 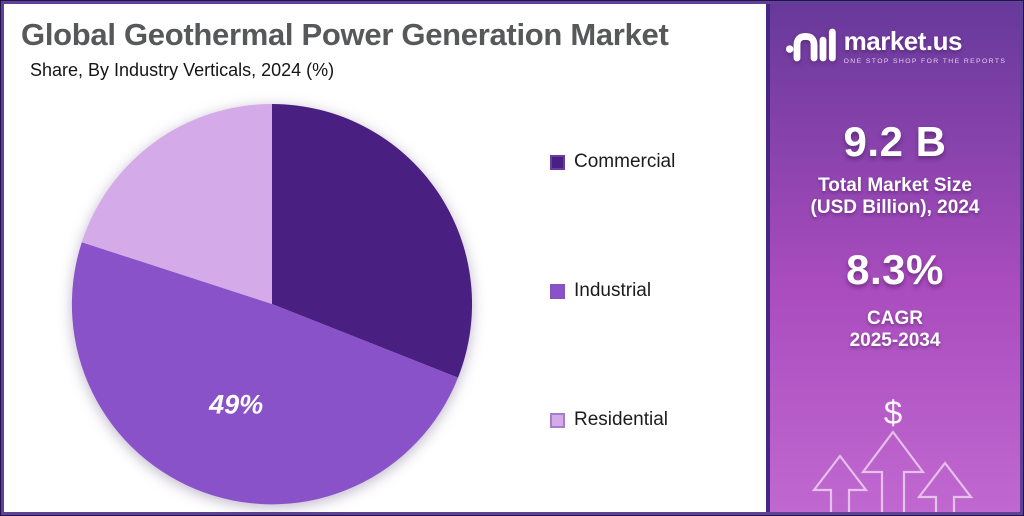 What do you see at coordinates (557, 420) in the screenshot?
I see `legend-swatch-residential` at bounding box center [557, 420].